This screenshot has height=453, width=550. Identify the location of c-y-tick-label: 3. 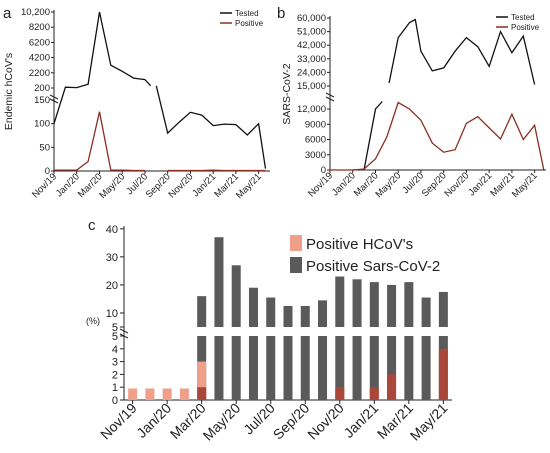
(115, 363).